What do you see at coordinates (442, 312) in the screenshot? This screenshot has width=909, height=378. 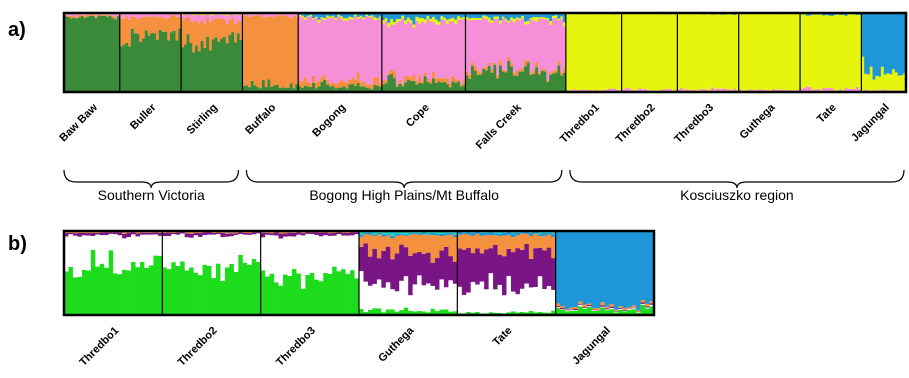 I see `bar-guthega-ind19-k1` at bounding box center [442, 312].